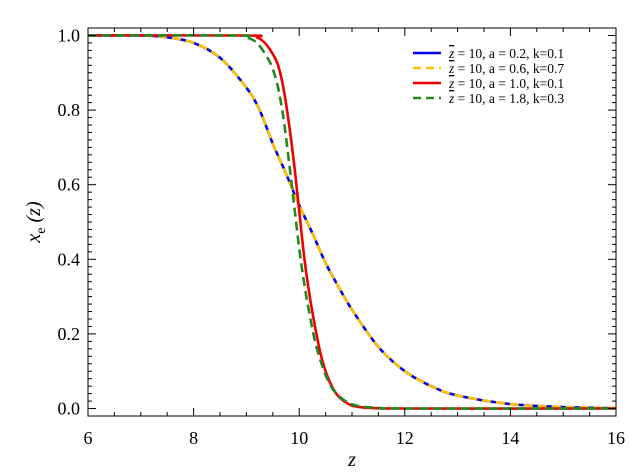  I want to click on legend-label-1: z = 10, a = 0.2, k=0.1, so click(506, 53).